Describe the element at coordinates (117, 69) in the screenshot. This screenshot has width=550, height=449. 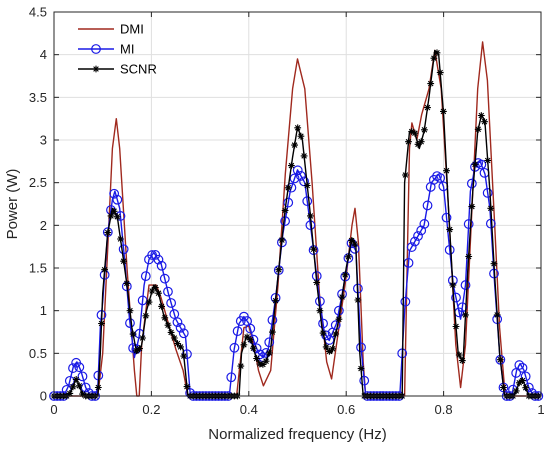
I see `legend-item-scnr: SCNR` at that location.